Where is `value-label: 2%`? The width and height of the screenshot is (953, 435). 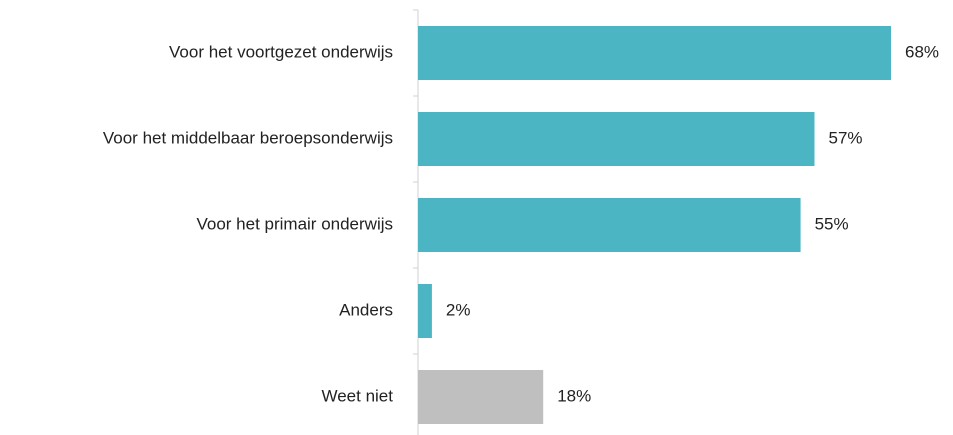
value-label: 2% is located at coordinates (458, 309).